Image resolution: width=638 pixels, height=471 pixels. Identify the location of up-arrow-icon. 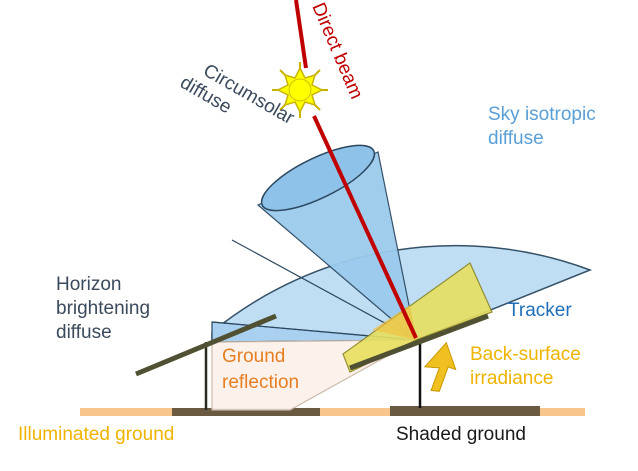
(440, 366).